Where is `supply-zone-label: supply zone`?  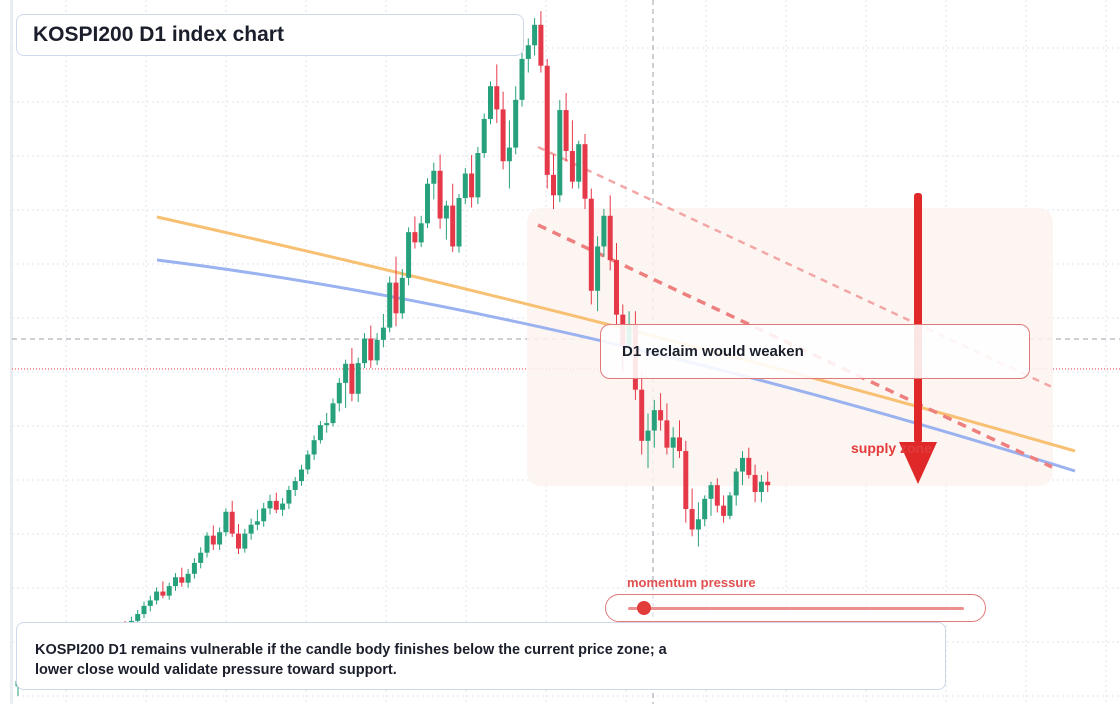 supply-zone-label: supply zone is located at coordinates (891, 448).